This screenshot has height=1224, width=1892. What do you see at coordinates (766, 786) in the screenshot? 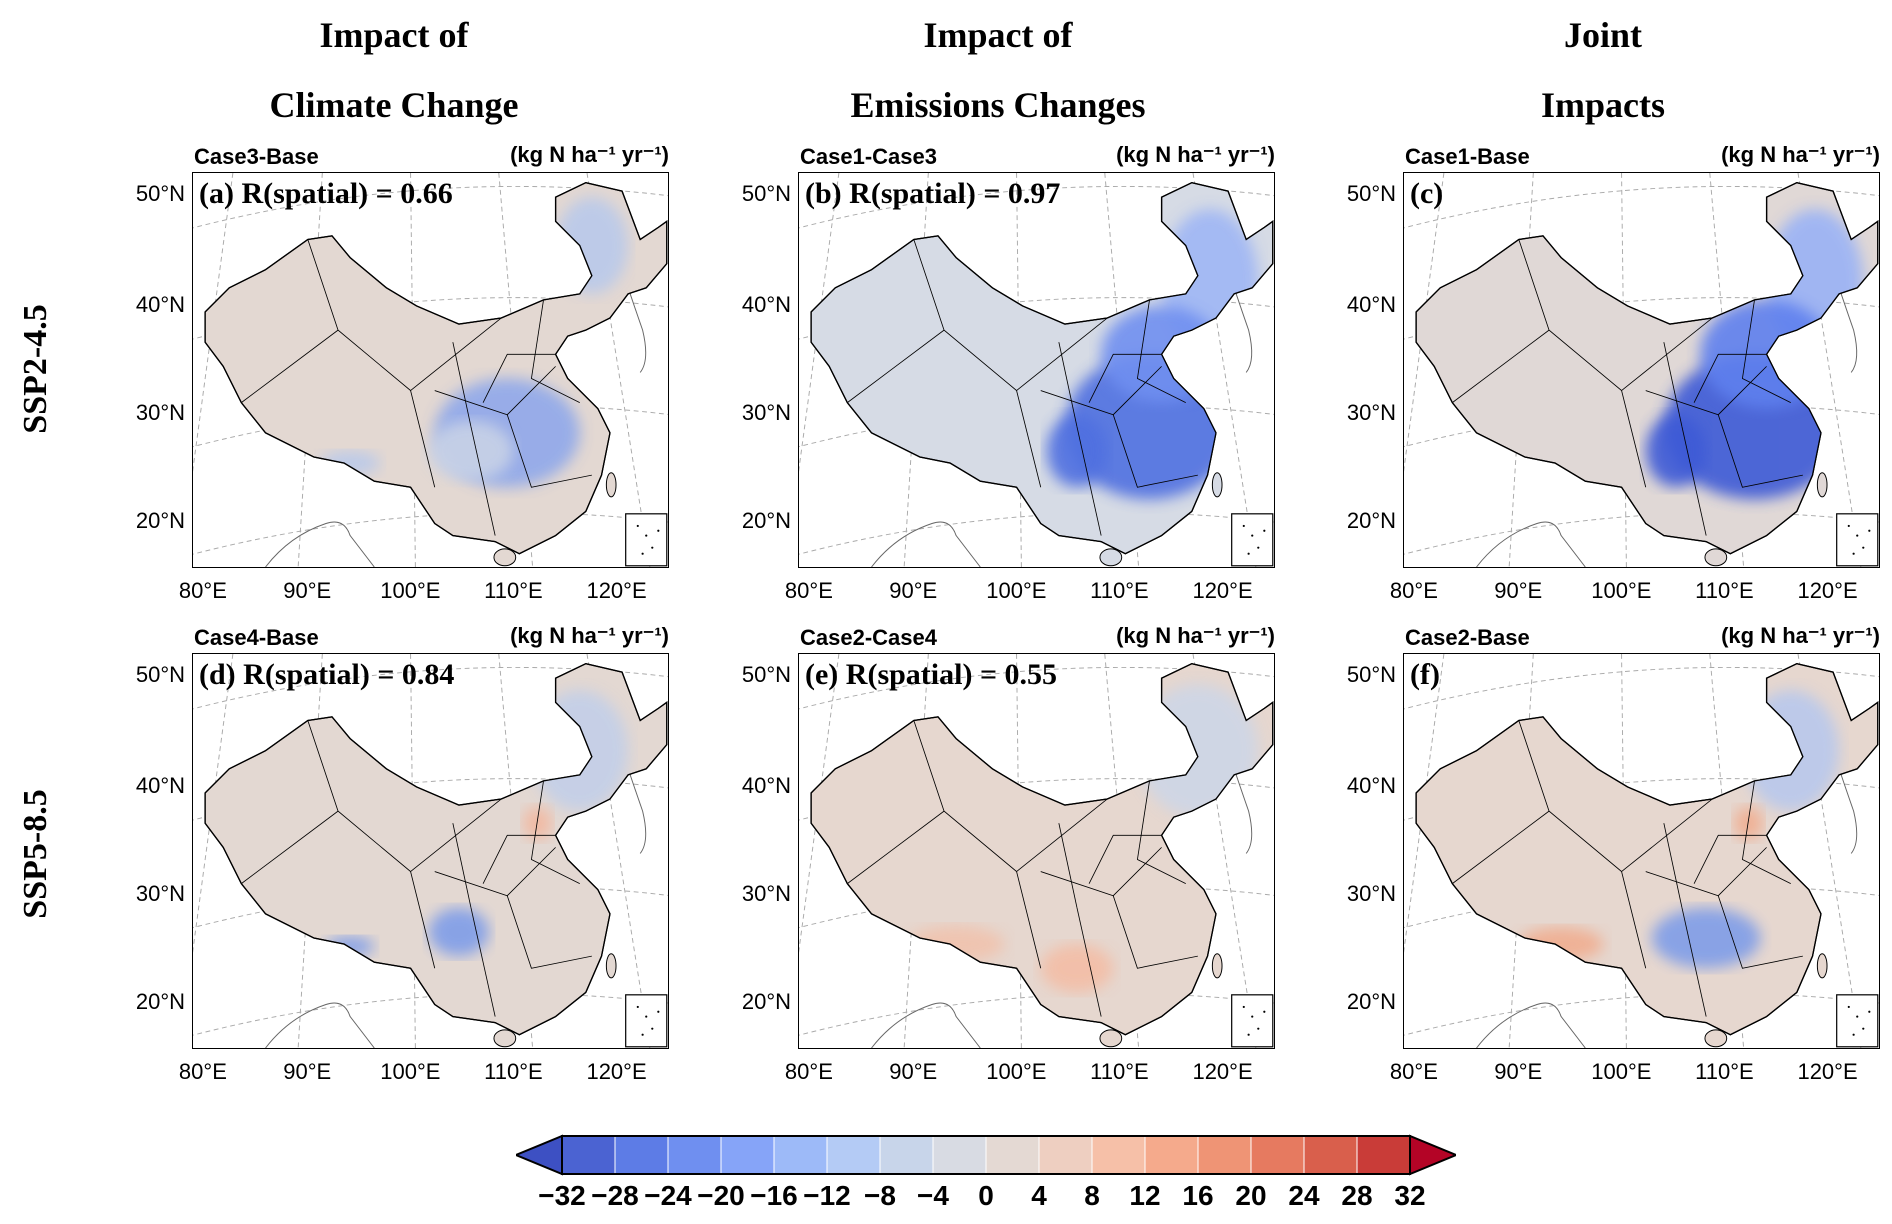
I see `latitude-tick-label: 40°N` at bounding box center [766, 786].